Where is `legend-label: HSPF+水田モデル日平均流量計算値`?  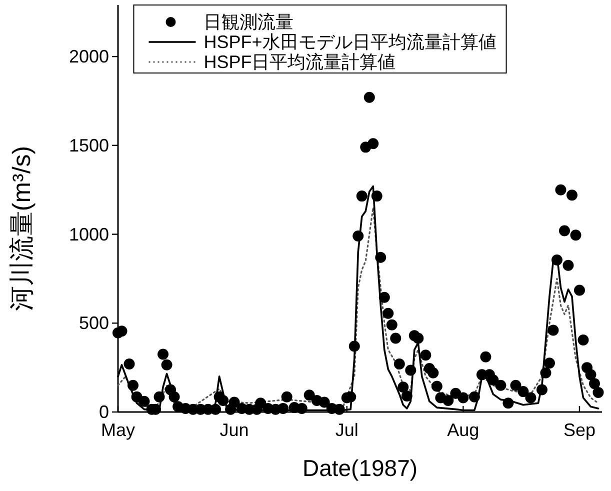 legend-label: HSPF+水田モデル日平均流量計算値 is located at coordinates (350, 42).